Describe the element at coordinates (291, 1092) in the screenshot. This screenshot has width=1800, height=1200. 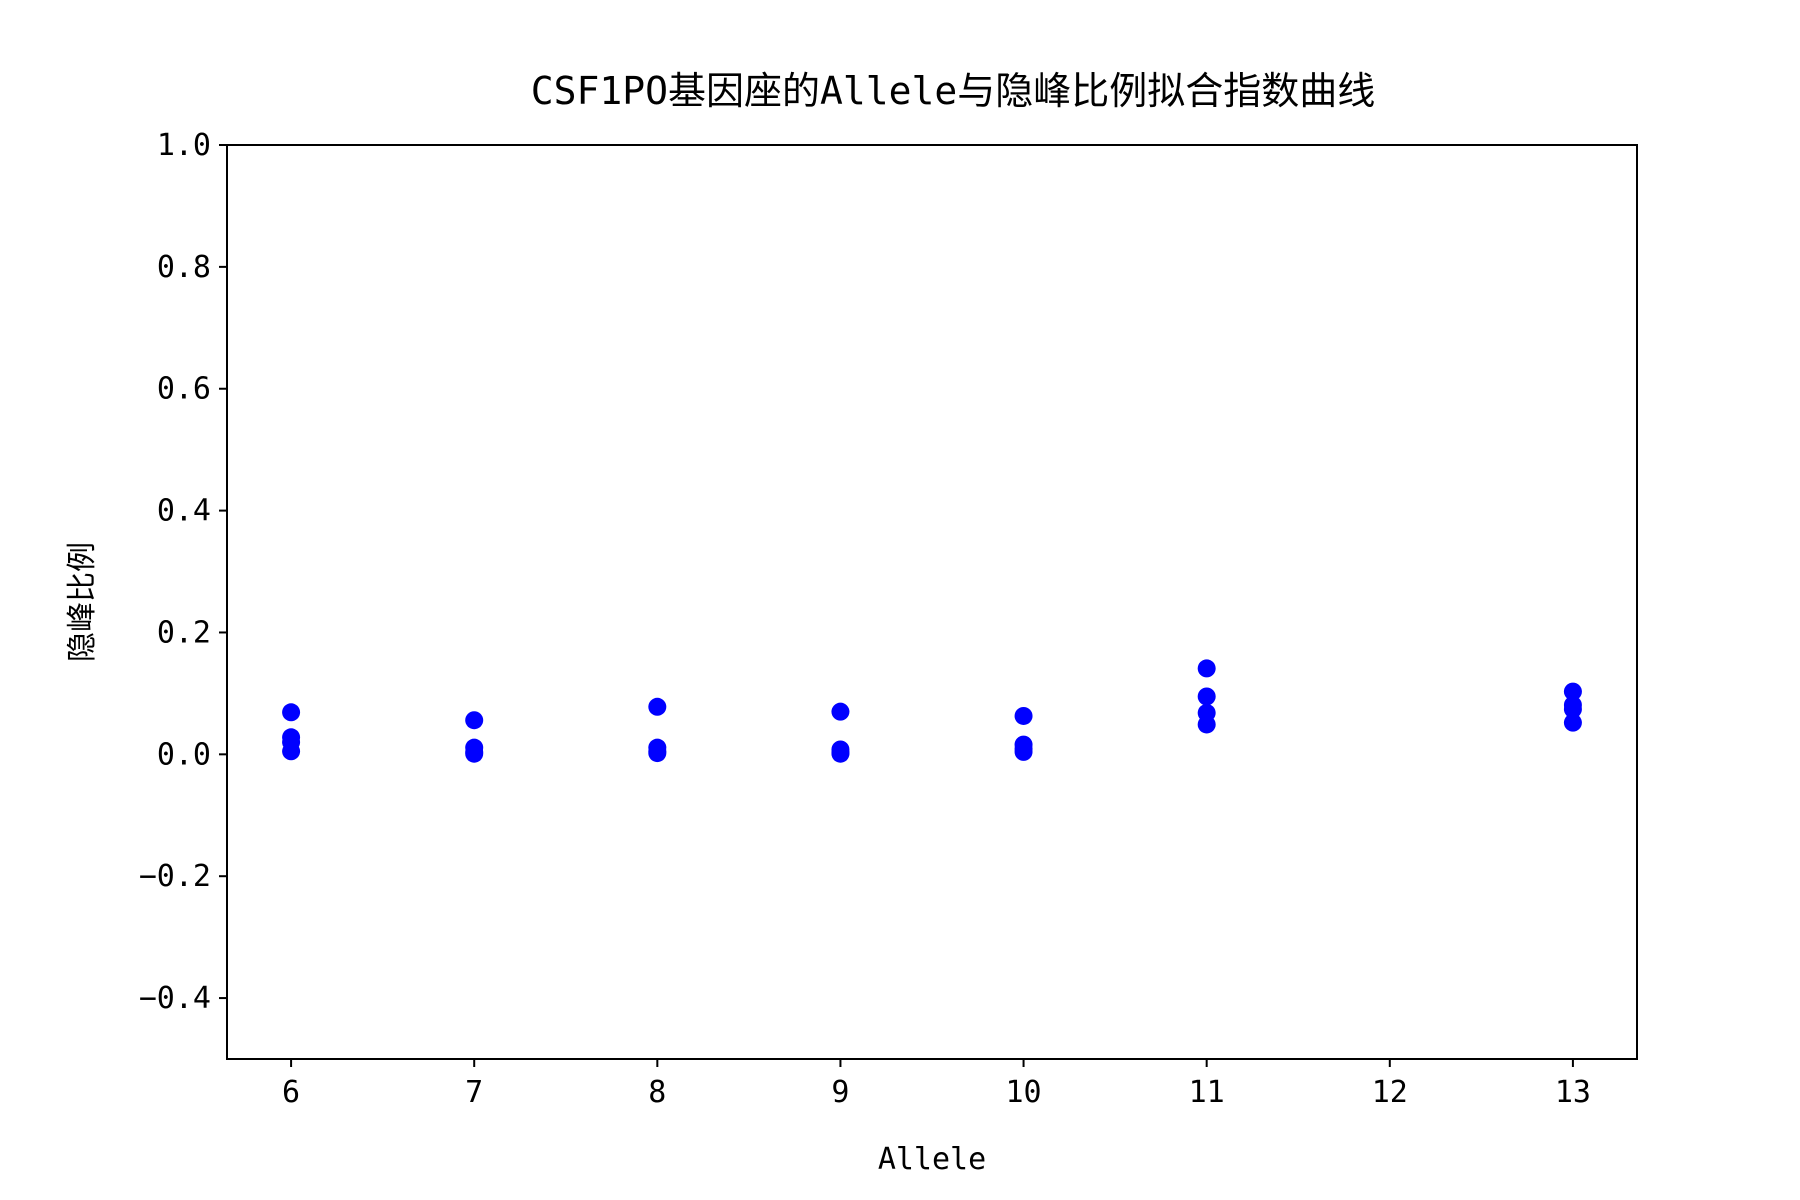
I see `x-tick-label: 6` at that location.